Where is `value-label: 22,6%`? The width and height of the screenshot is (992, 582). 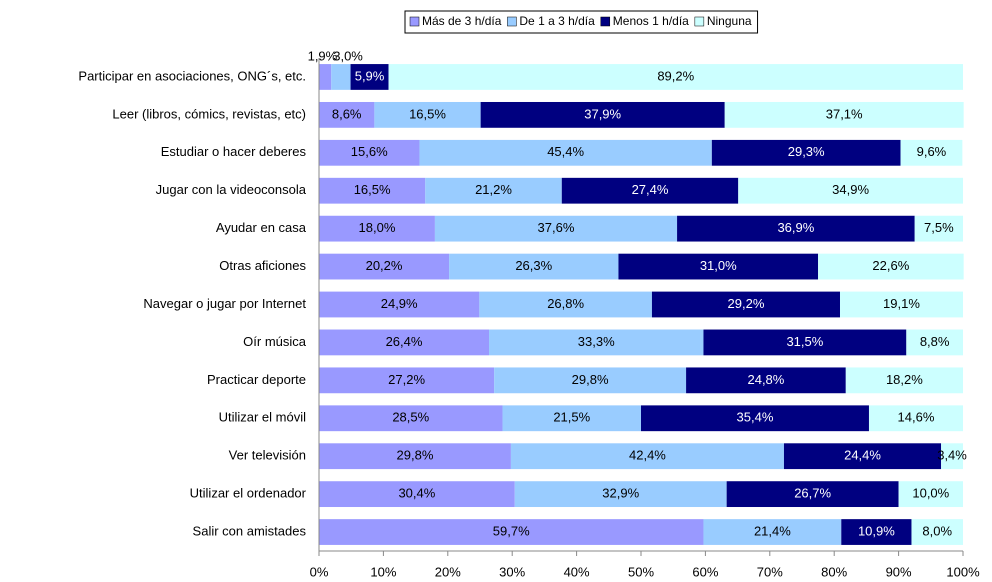
value-label: 22,6% is located at coordinates (890, 265).